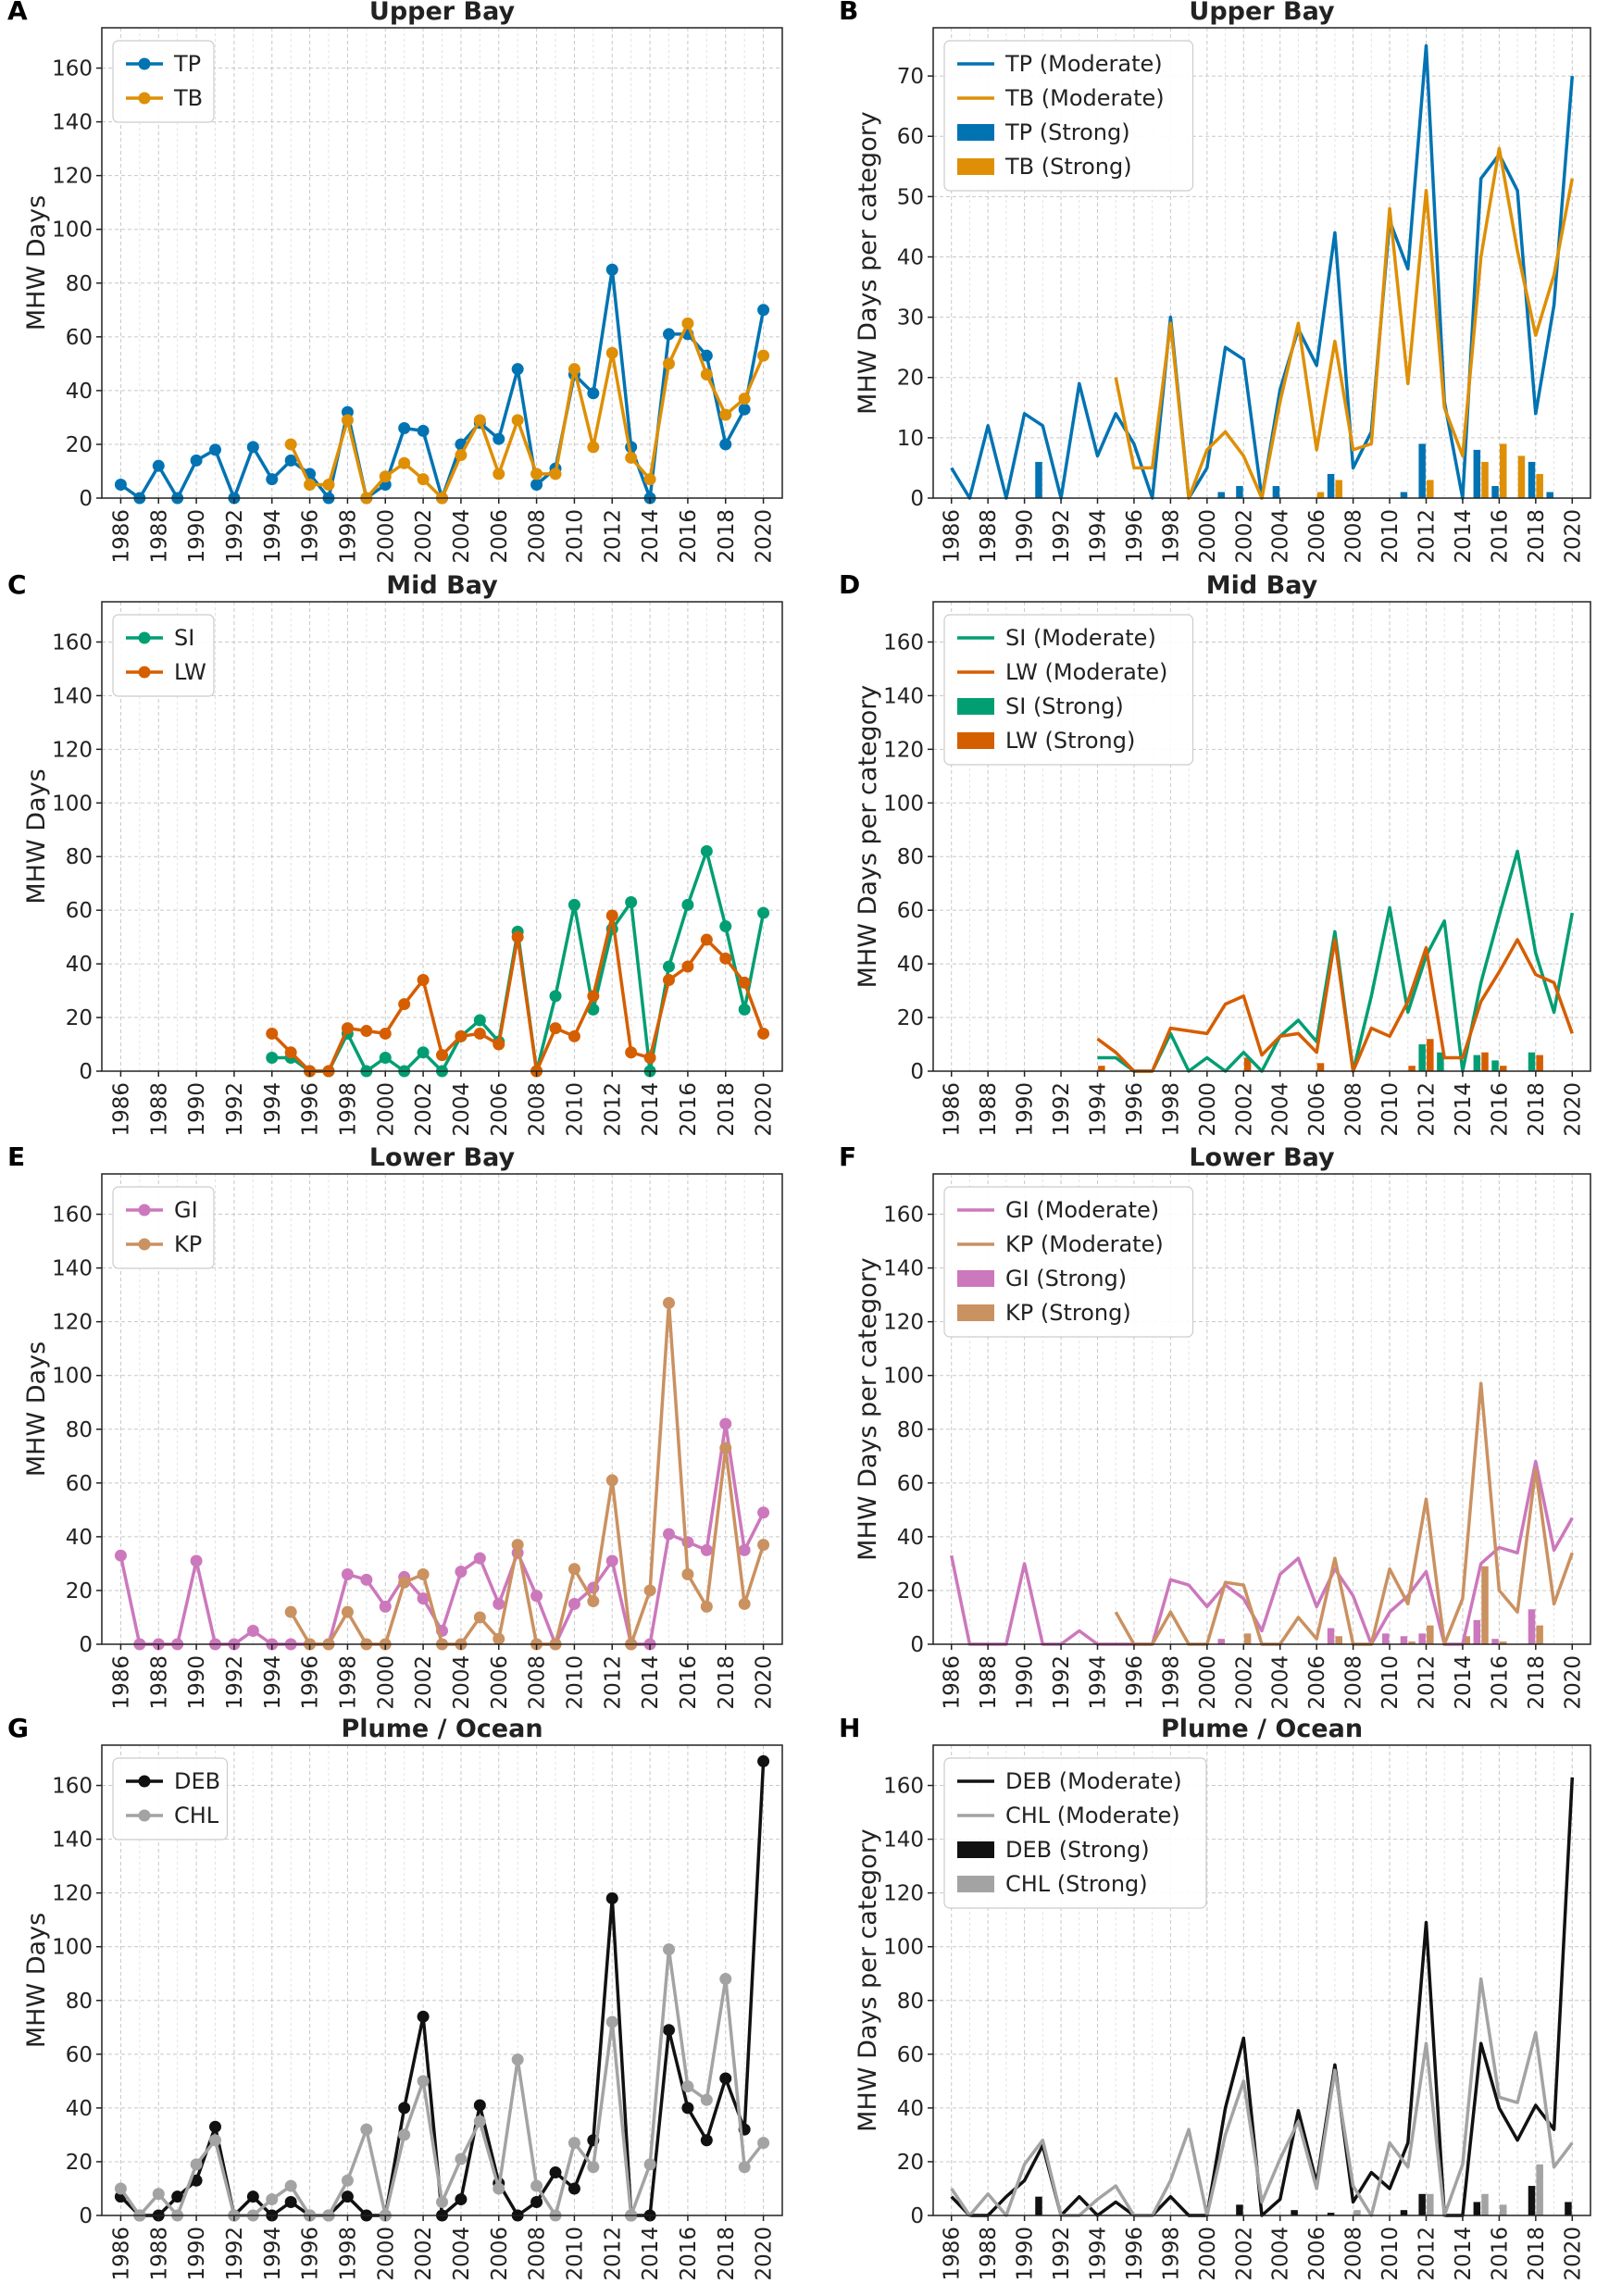 Image resolution: width=1609 pixels, height=2296 pixels. Describe the element at coordinates (186, 1210) in the screenshot. I see `legend-entry: GI` at that location.